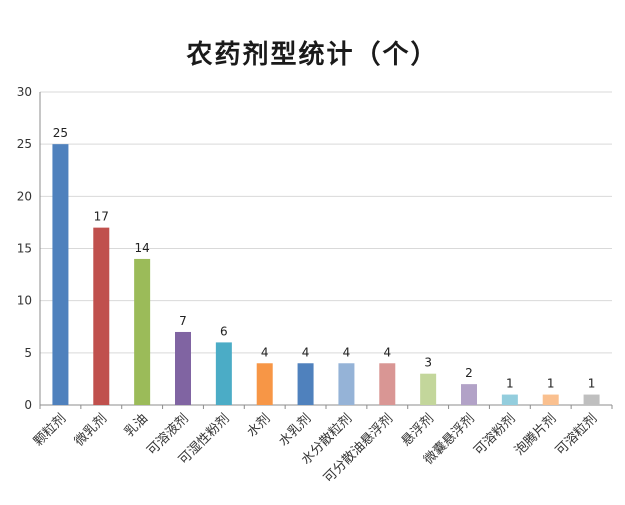 The image size is (625, 505). I want to click on y-tick-label: 5, so click(28, 353).